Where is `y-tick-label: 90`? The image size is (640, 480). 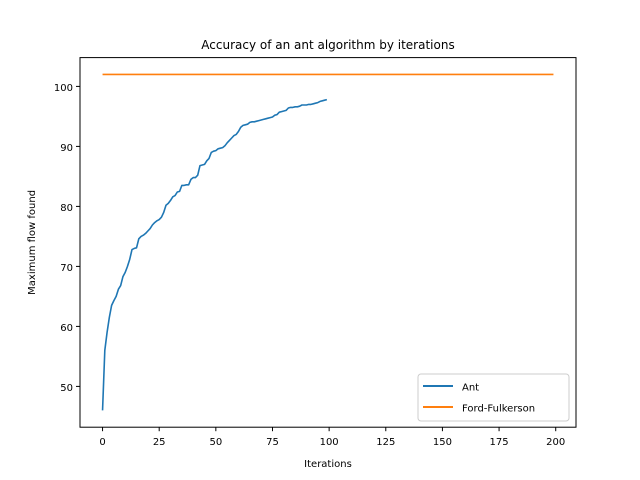 y-tick-label: 90 is located at coordinates (66, 148).